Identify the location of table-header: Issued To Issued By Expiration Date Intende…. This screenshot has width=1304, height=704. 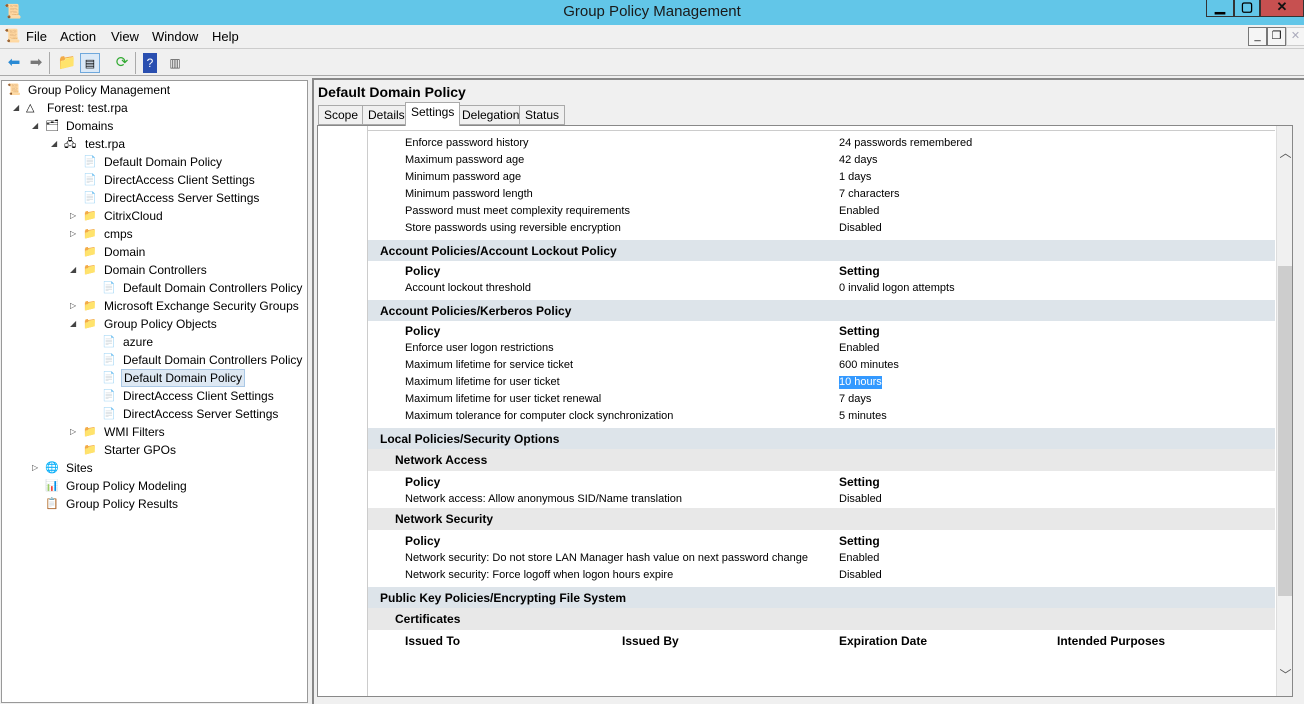
(821, 641).